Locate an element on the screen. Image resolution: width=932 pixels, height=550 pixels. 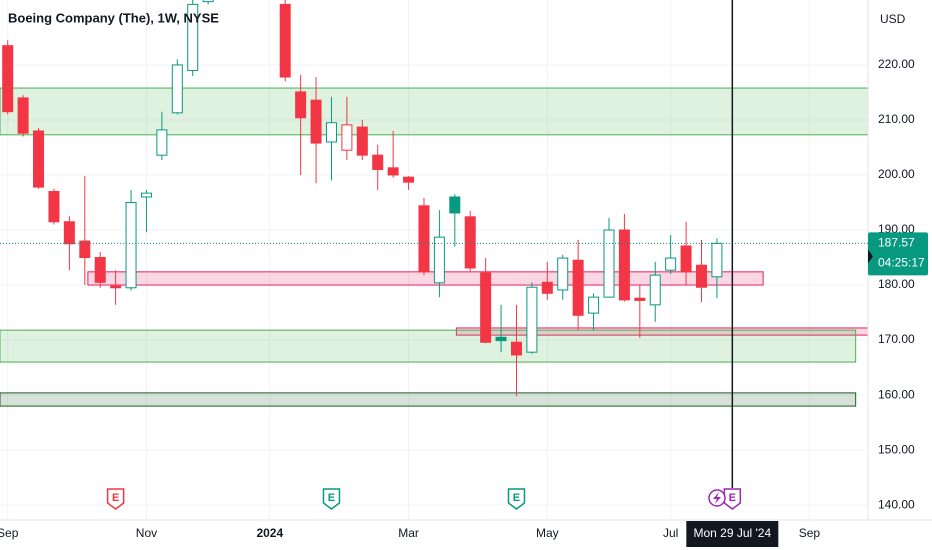
last-price-box is located at coordinates (898, 254).